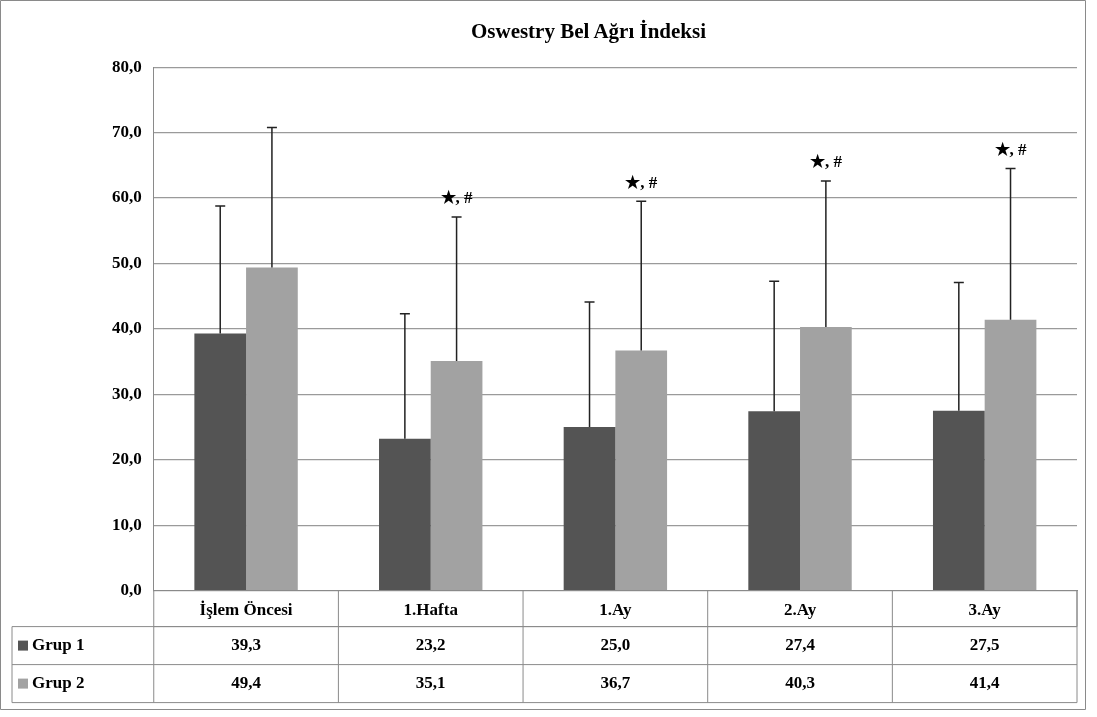  What do you see at coordinates (615, 682) in the screenshot?
I see `data-label: 36,7` at bounding box center [615, 682].